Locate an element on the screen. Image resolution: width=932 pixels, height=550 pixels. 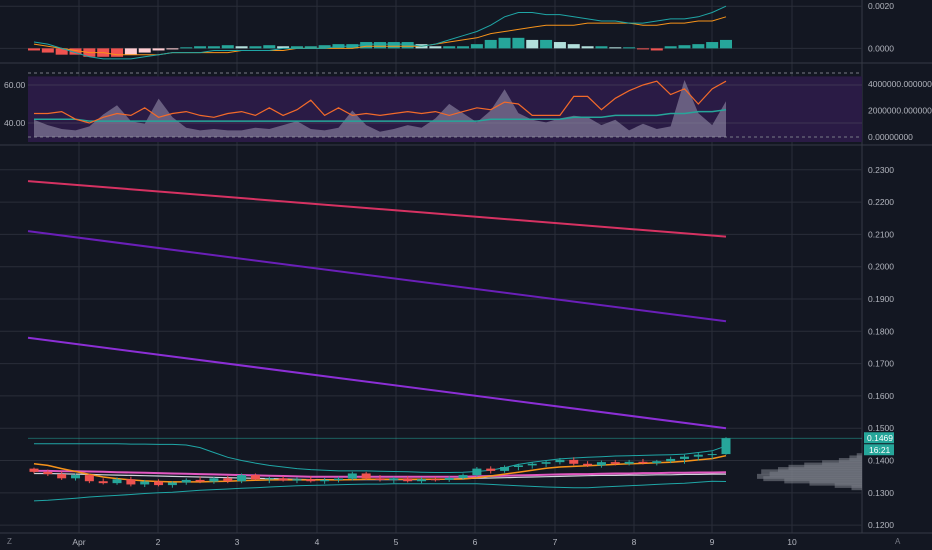
price-tick-label: 0.1200 is located at coordinates (881, 525).